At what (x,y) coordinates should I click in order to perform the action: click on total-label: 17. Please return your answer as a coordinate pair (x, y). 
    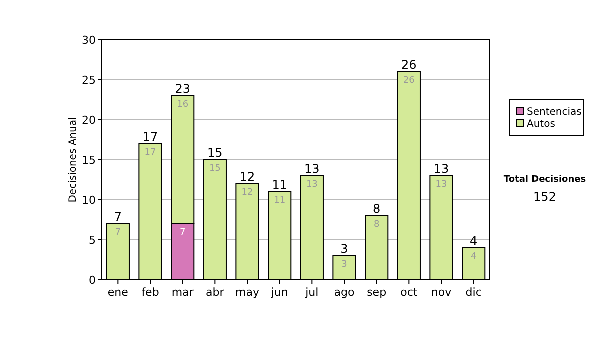
    Looking at the image, I should click on (150, 137).